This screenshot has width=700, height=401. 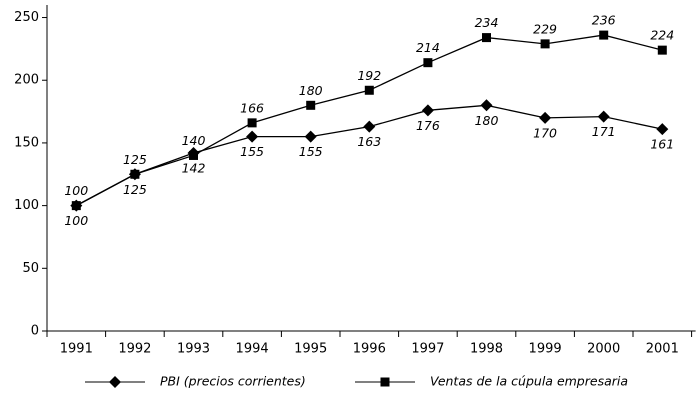 What do you see at coordinates (194, 167) in the screenshot?
I see `data-label: 142` at bounding box center [194, 167].